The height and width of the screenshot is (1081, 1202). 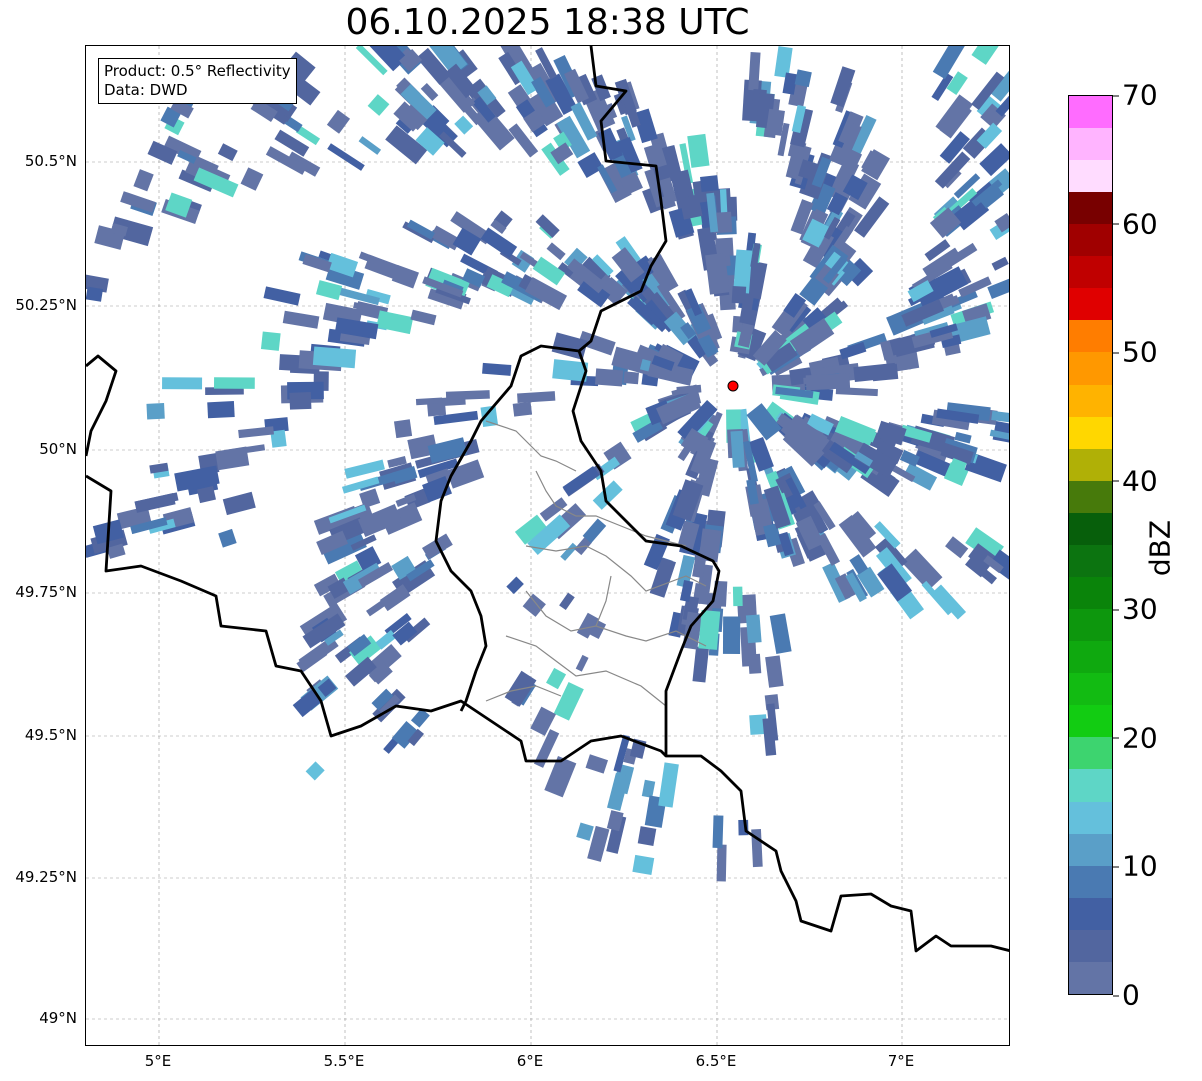 I want to click on colorbar-tick: 70, so click(x=1135, y=95).